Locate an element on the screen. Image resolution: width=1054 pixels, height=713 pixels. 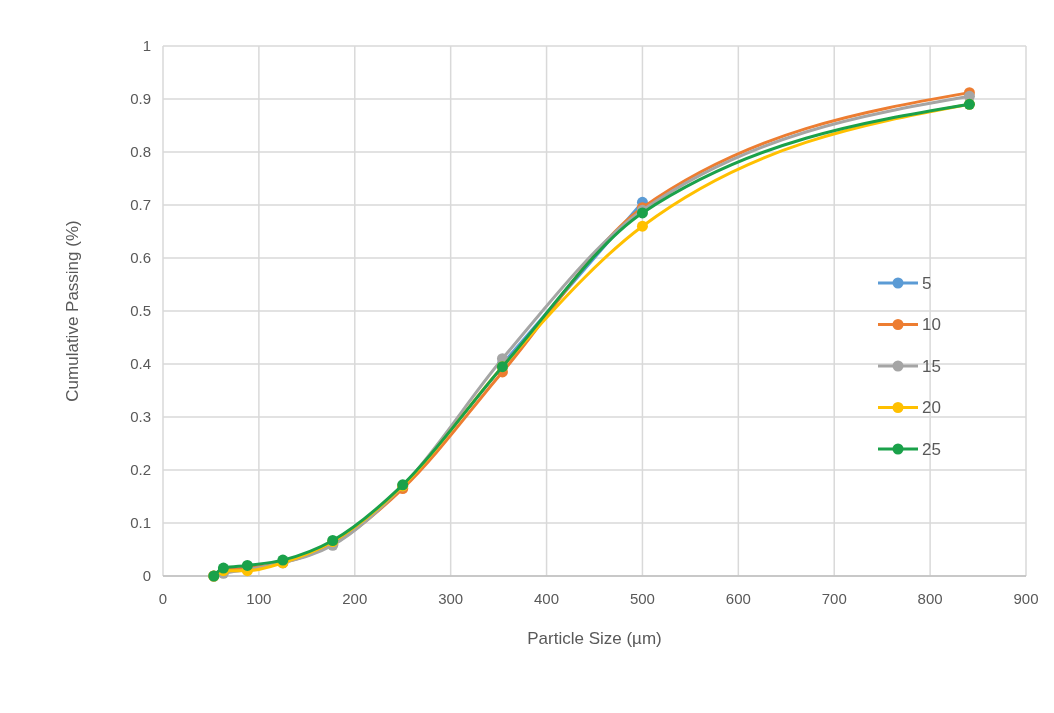
y-tick-label: 0.6 is located at coordinates (140, 258).